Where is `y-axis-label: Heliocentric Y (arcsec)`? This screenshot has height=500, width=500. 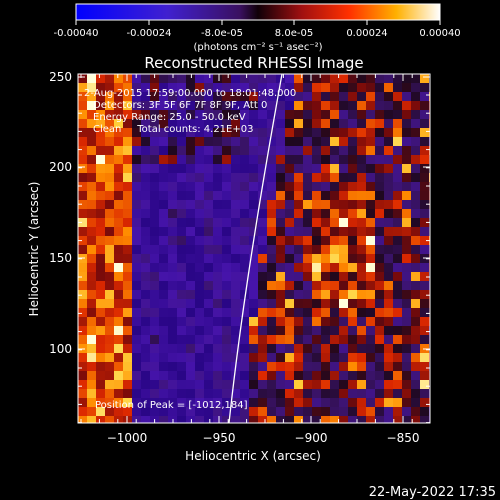
y-axis-label: Heliocentric Y (arcsec) is located at coordinates (34, 249).